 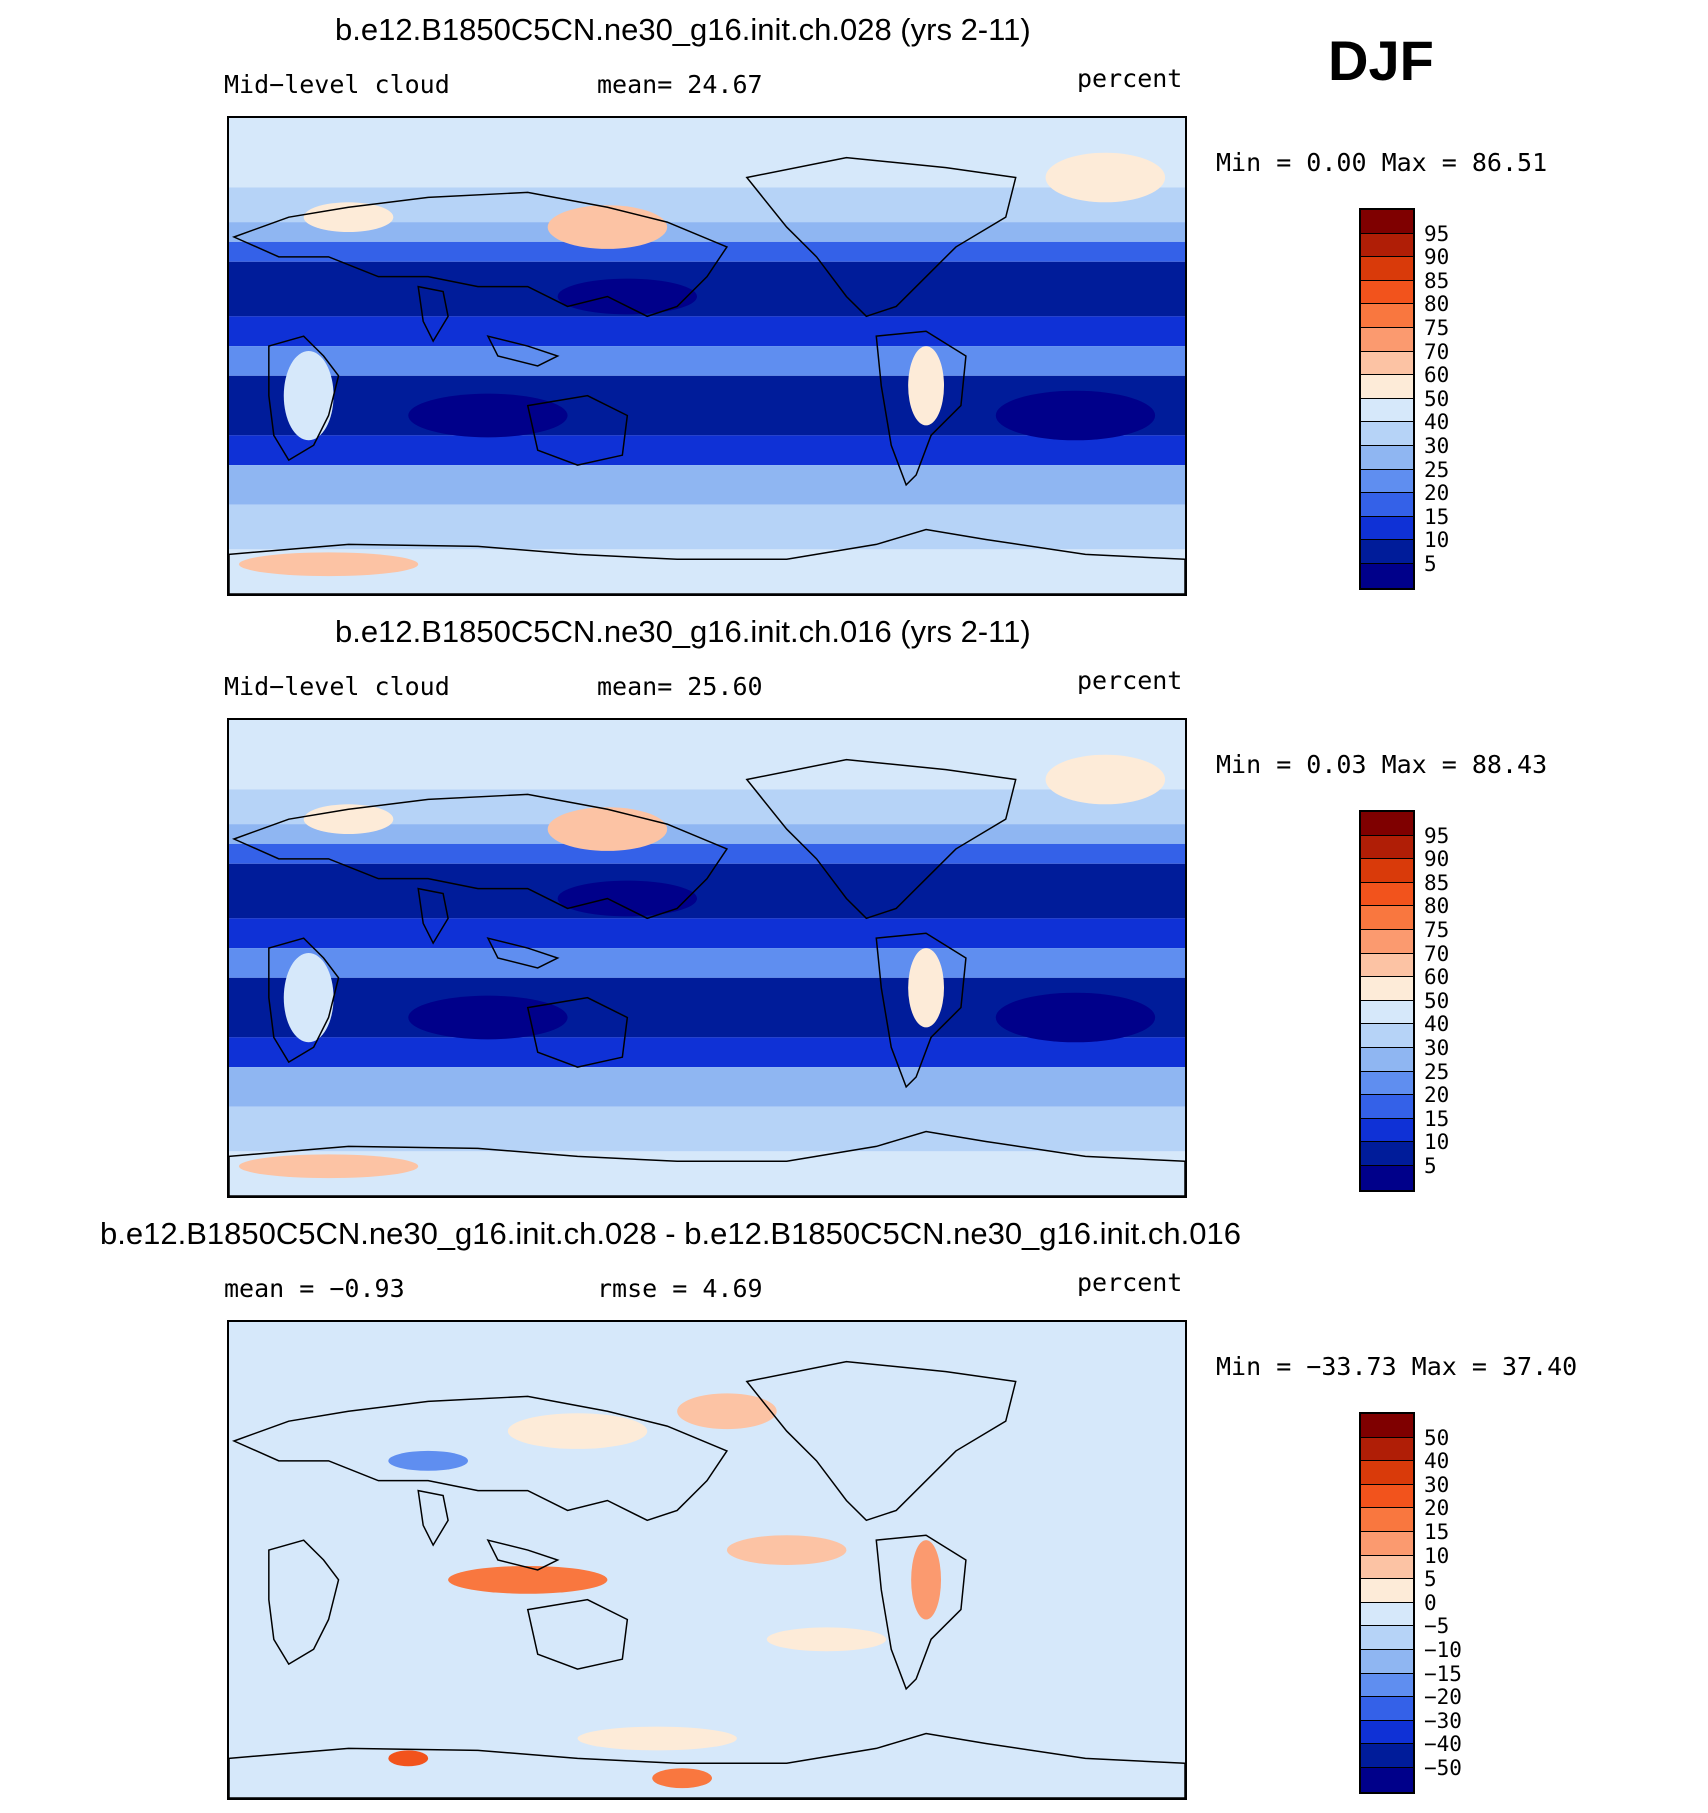 I want to click on colorbar-tick-label: 60, so click(x=1437, y=977).